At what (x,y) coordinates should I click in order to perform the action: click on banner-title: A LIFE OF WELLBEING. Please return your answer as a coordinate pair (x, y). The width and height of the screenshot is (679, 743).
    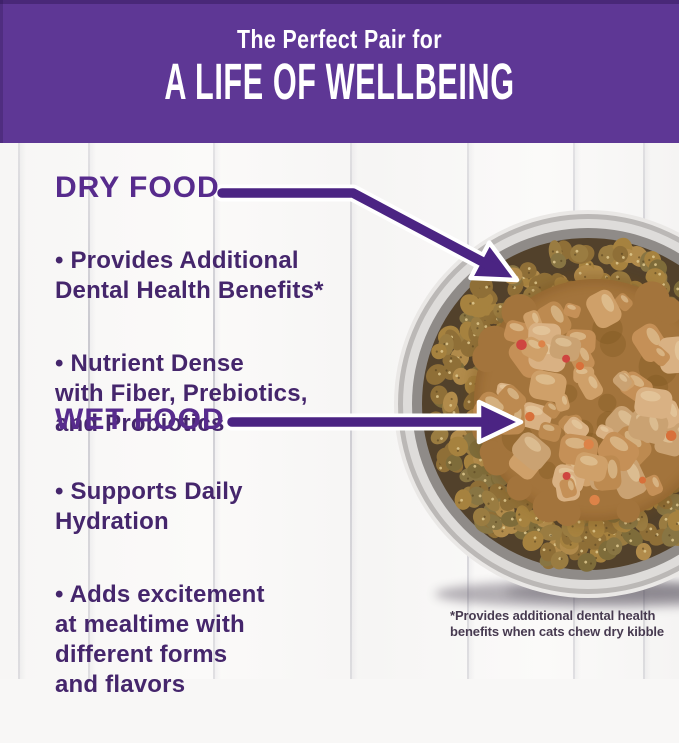
    Looking at the image, I should click on (339, 81).